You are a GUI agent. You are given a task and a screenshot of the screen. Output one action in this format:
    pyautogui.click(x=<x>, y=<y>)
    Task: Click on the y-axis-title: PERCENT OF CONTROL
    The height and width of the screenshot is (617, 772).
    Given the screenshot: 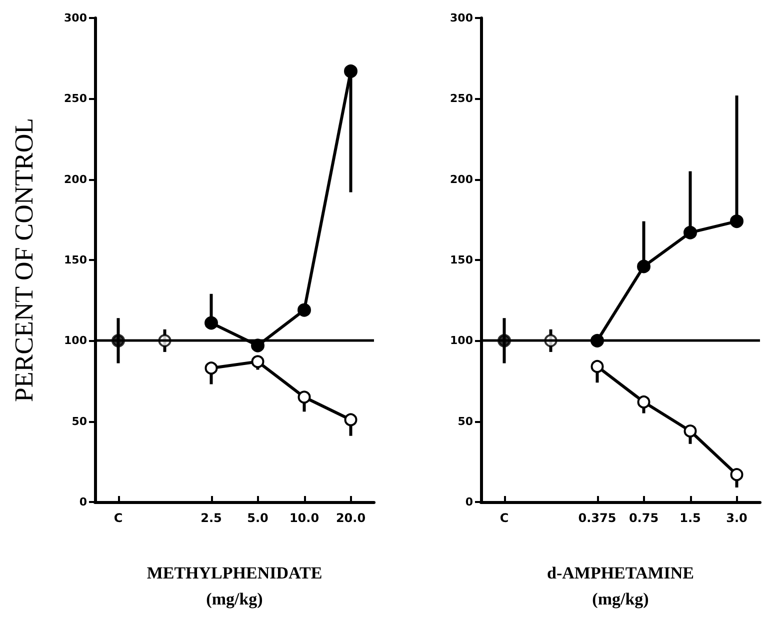 What is the action you would take?
    pyautogui.click(x=24, y=260)
    